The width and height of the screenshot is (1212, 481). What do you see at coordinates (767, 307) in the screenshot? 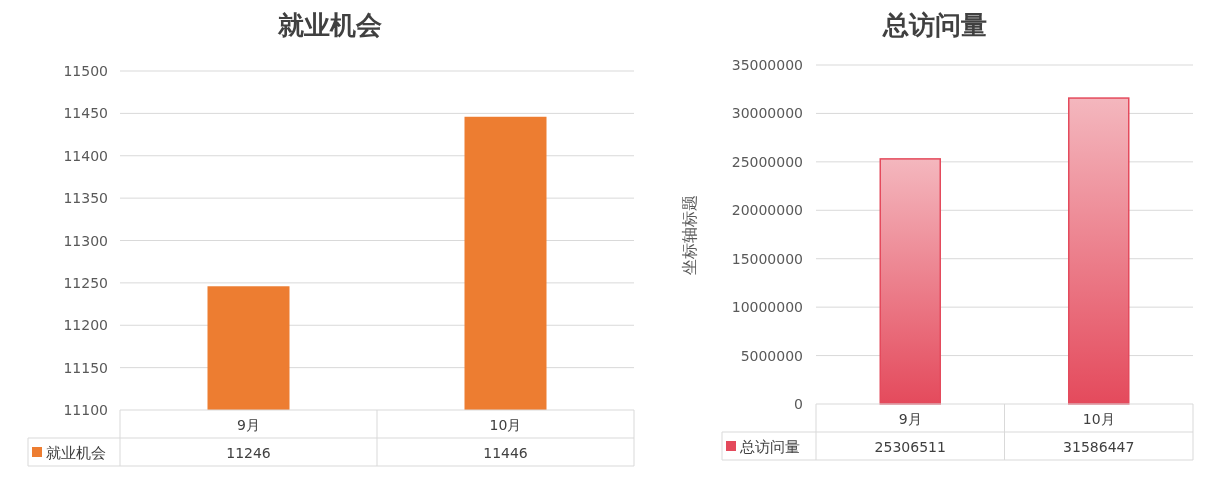
I see `y-tick-label: 10000000` at bounding box center [767, 307].